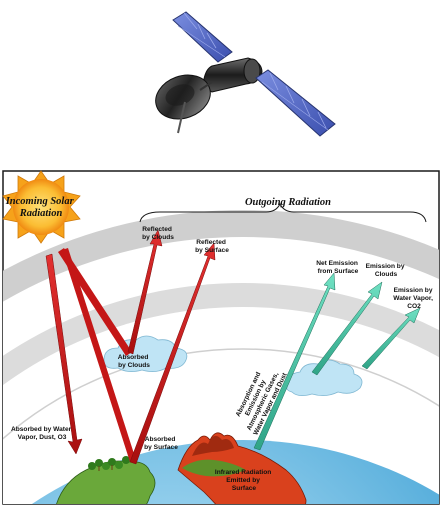 This screenshot has width=443, height=509. Describe the element at coordinates (134, 361) in the screenshot. I see `label-absorbed-clouds: Absorbed by Clouds` at that location.